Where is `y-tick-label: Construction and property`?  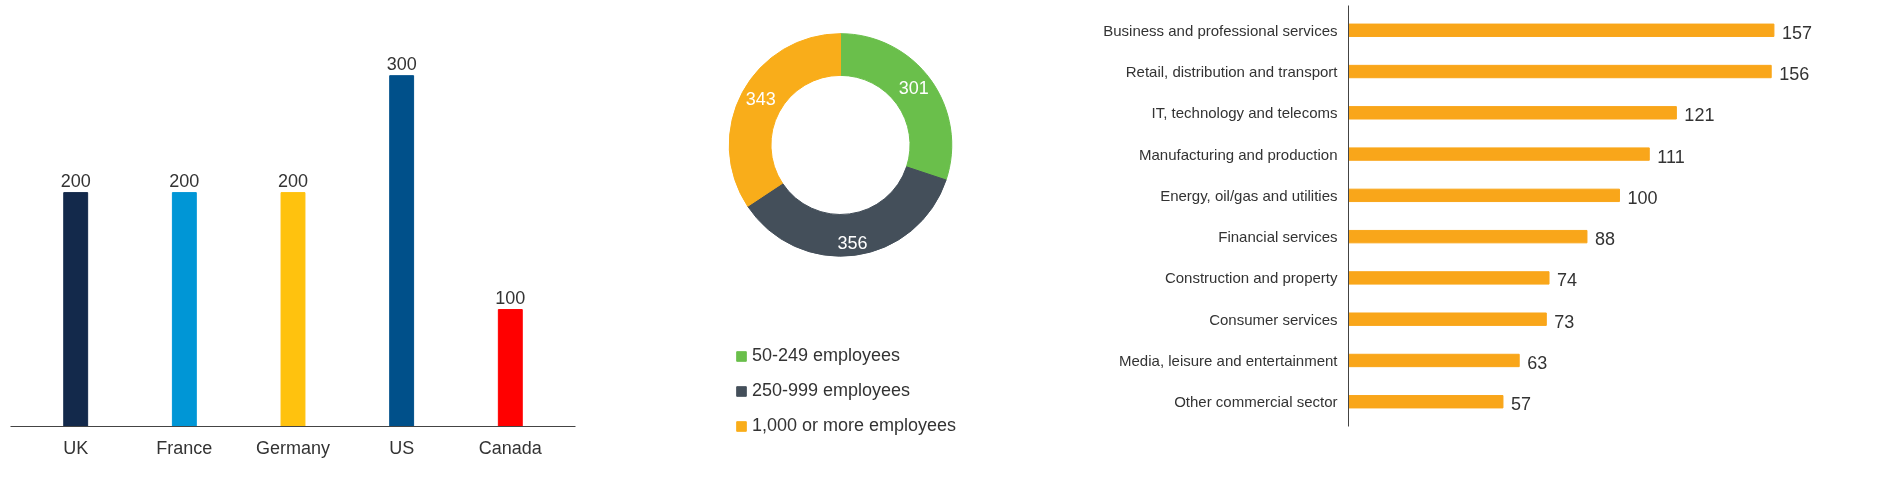 y-tick-label: Construction and property is located at coordinates (1251, 278).